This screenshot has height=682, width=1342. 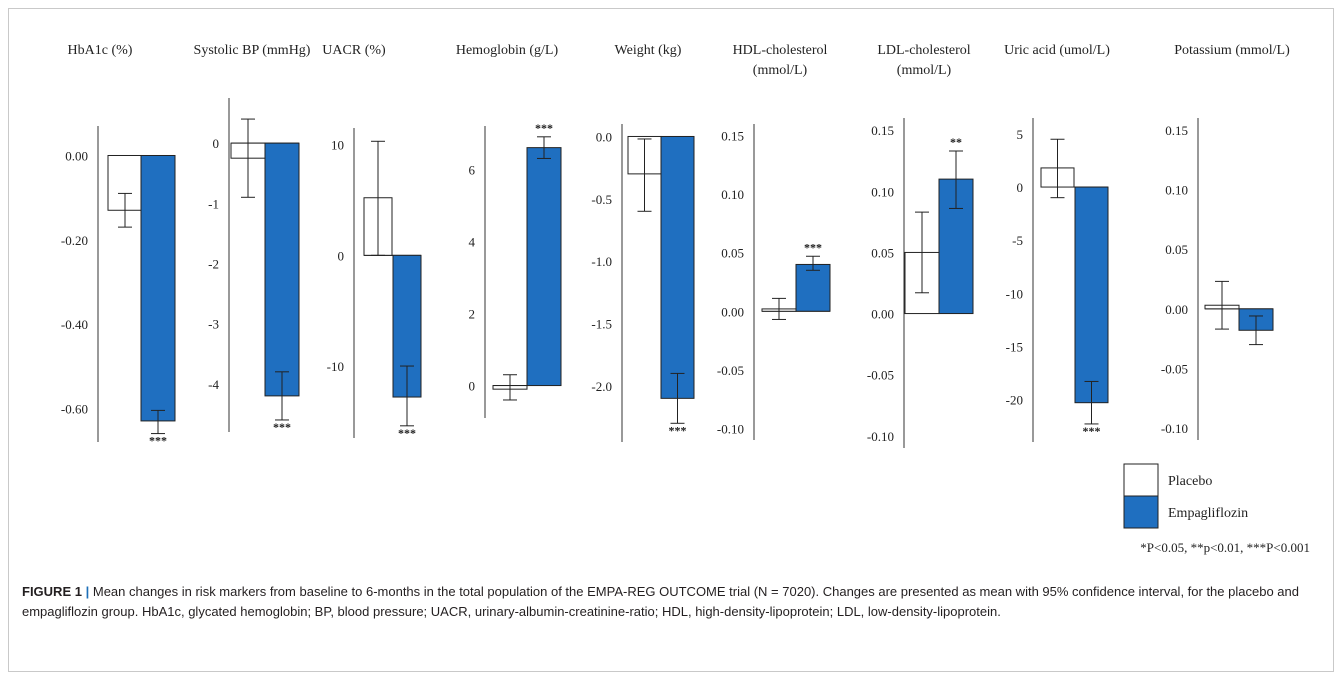 What do you see at coordinates (1176, 249) in the screenshot?
I see `panel-9-tick-label: 0.05` at bounding box center [1176, 249].